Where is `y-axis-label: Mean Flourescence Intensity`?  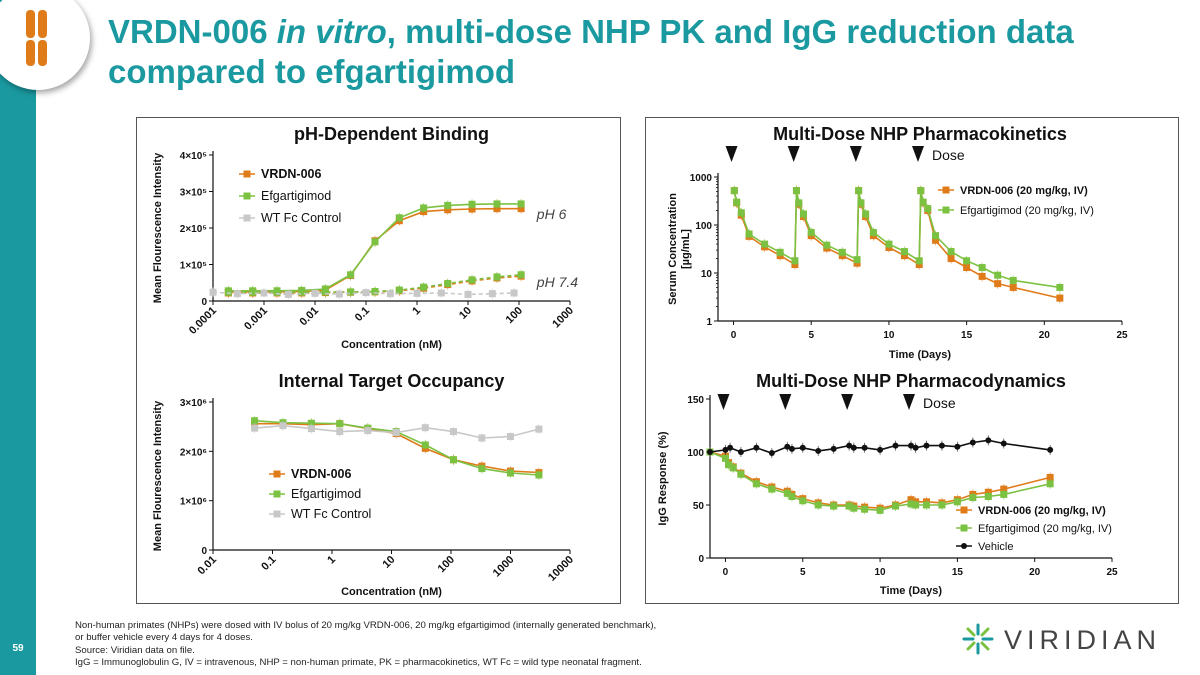 y-axis-label: Mean Flourescence Intensity is located at coordinates (158, 227).